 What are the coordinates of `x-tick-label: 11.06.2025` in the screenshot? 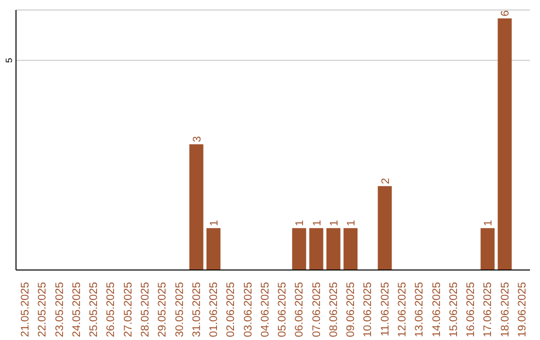 It's located at (385, 309).